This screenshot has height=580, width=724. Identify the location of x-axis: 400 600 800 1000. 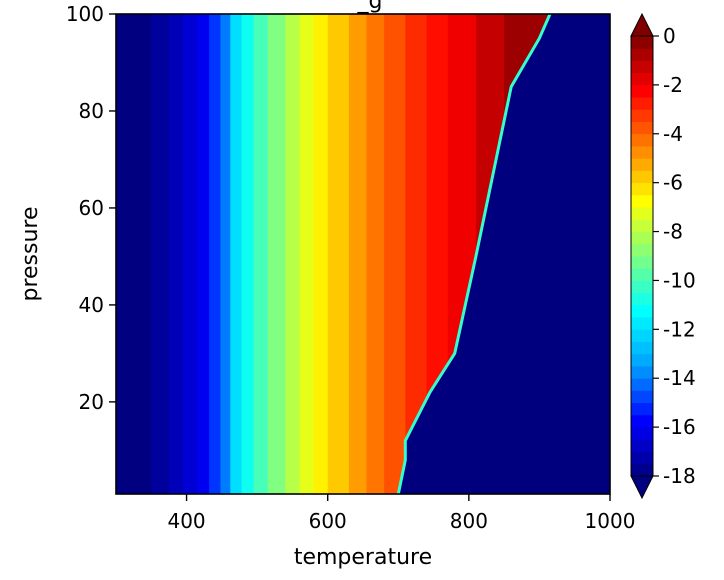
(401, 513).